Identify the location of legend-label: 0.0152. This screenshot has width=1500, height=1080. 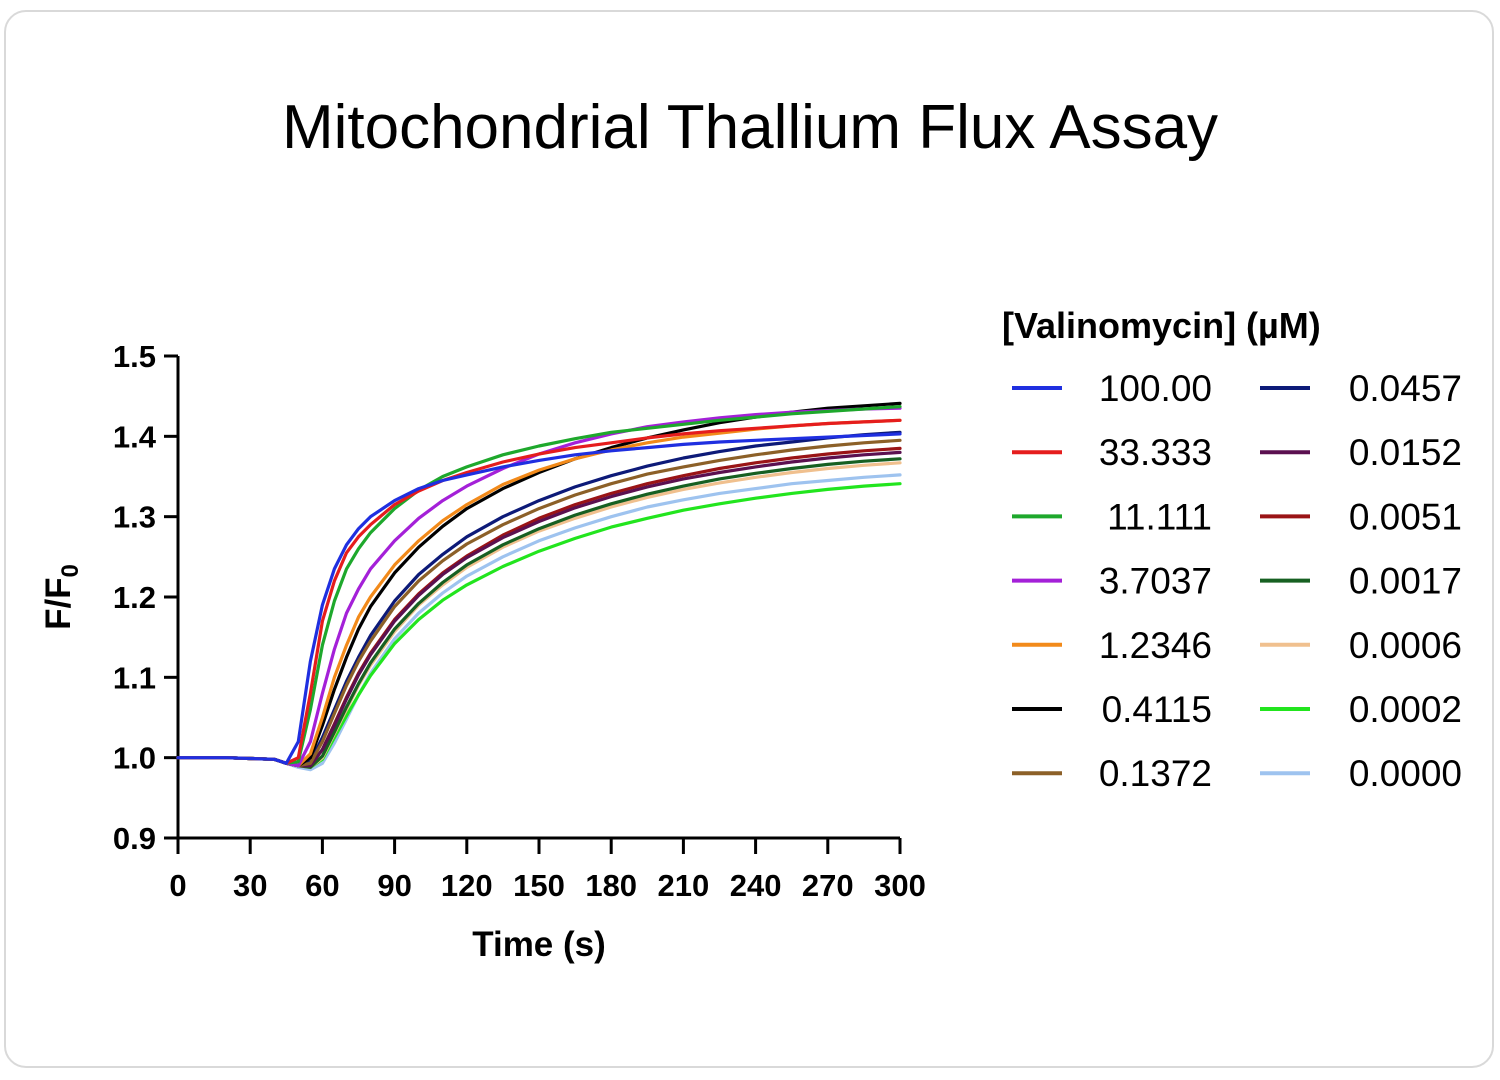
(1405, 452).